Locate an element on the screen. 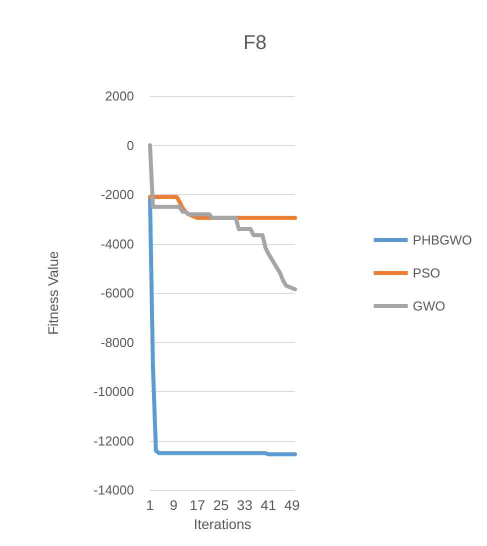  x-axis-title: Iterations is located at coordinates (223, 524).